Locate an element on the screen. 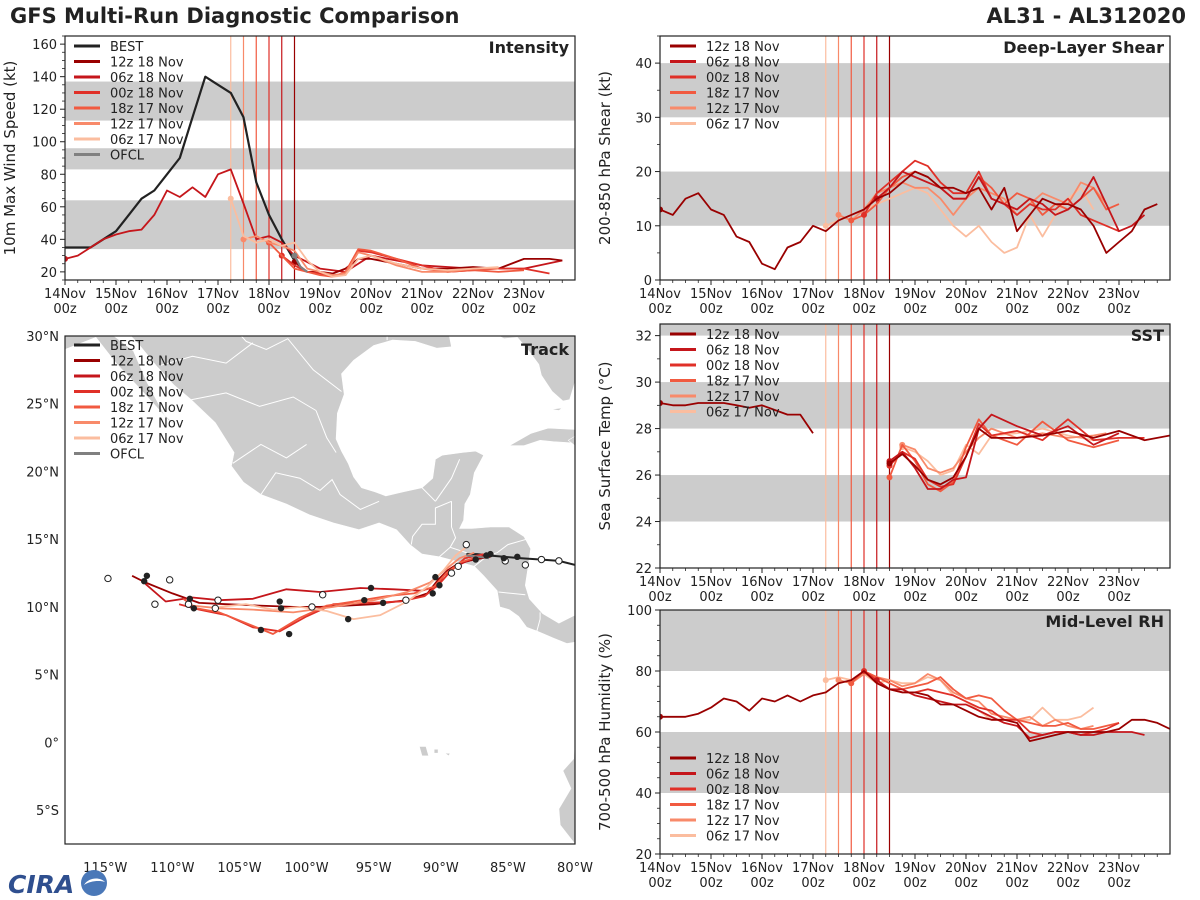 The height and width of the screenshot is (900, 1200). legend-label-best: BEST is located at coordinates (126, 346).